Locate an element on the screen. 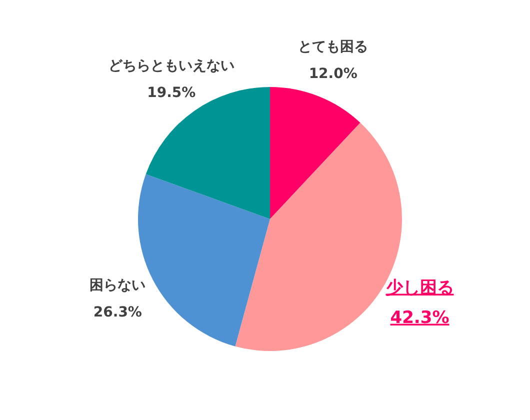 The width and height of the screenshot is (530, 420). slice-label: どちらともいえない is located at coordinates (171, 66).